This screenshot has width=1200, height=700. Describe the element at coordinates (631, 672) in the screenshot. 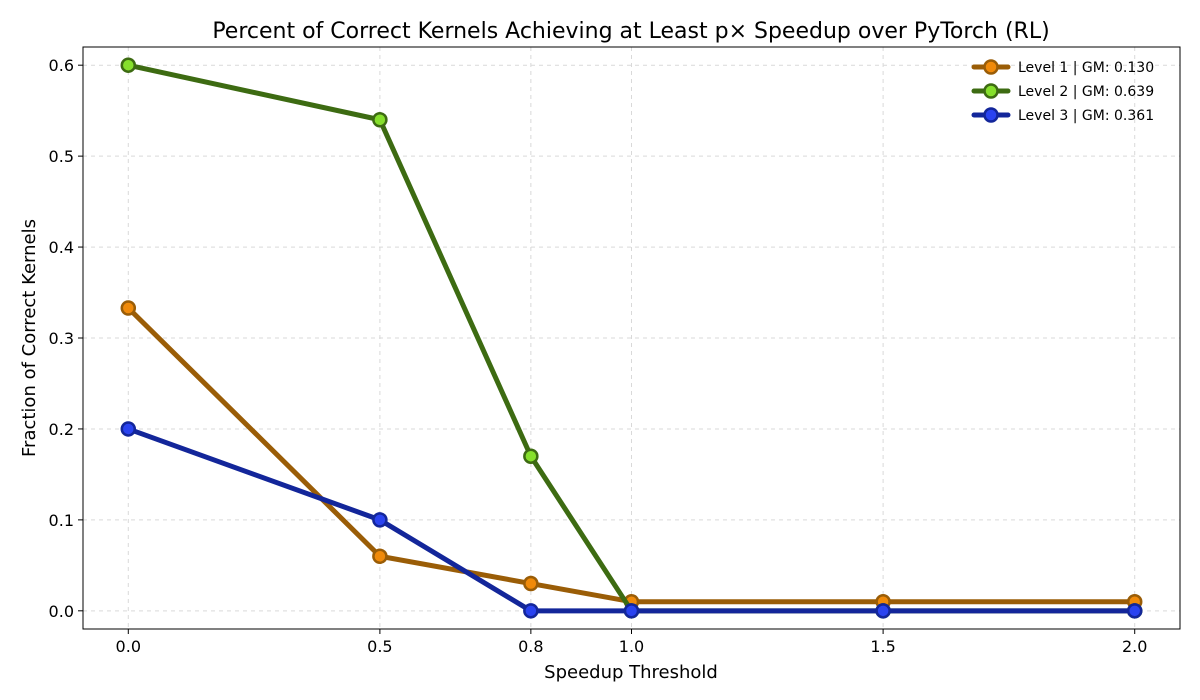

I see `x-axis-label: Speedup Threshold` at that location.